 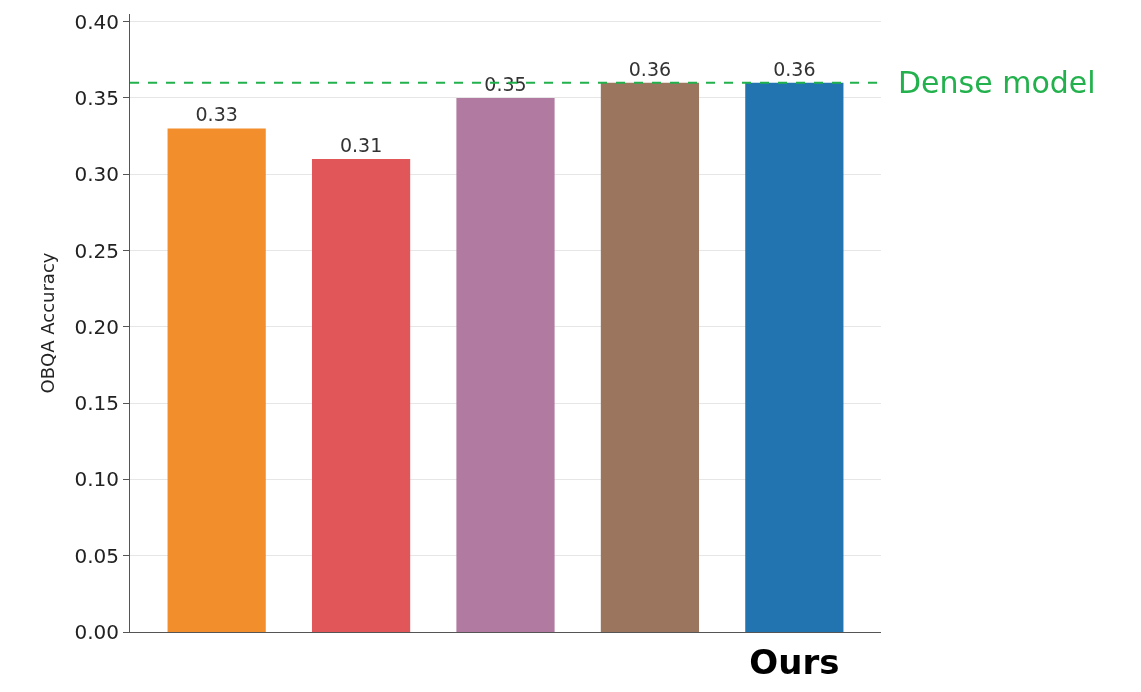 I want to click on y-tick-label: 0.10, so click(x=96, y=479).